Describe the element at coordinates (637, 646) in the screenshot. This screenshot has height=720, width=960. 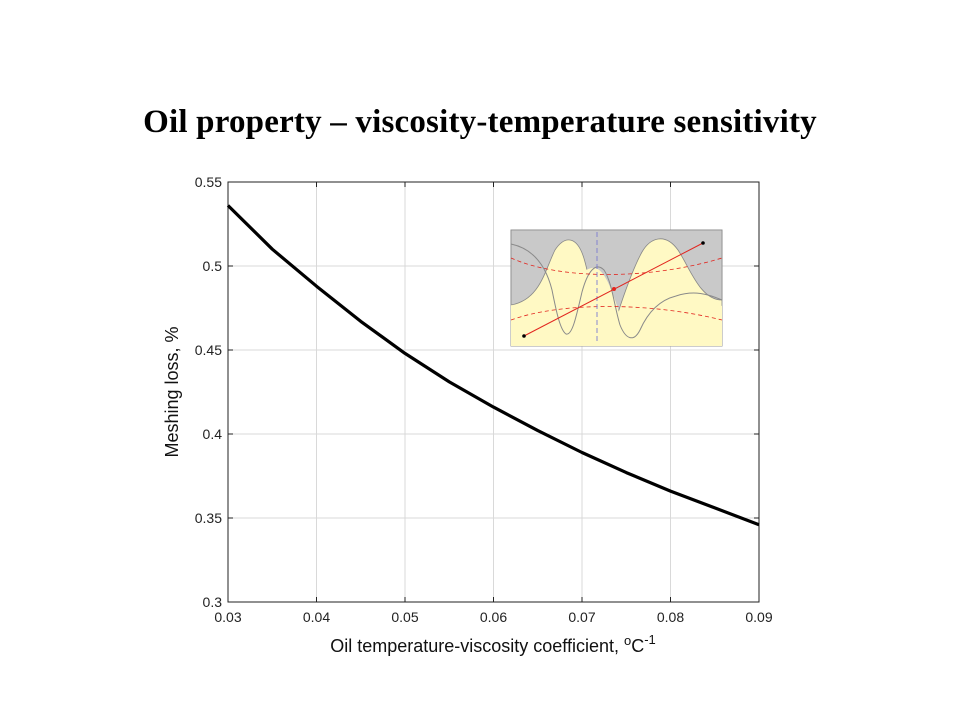
I see `x-axis-unit-c: C` at that location.